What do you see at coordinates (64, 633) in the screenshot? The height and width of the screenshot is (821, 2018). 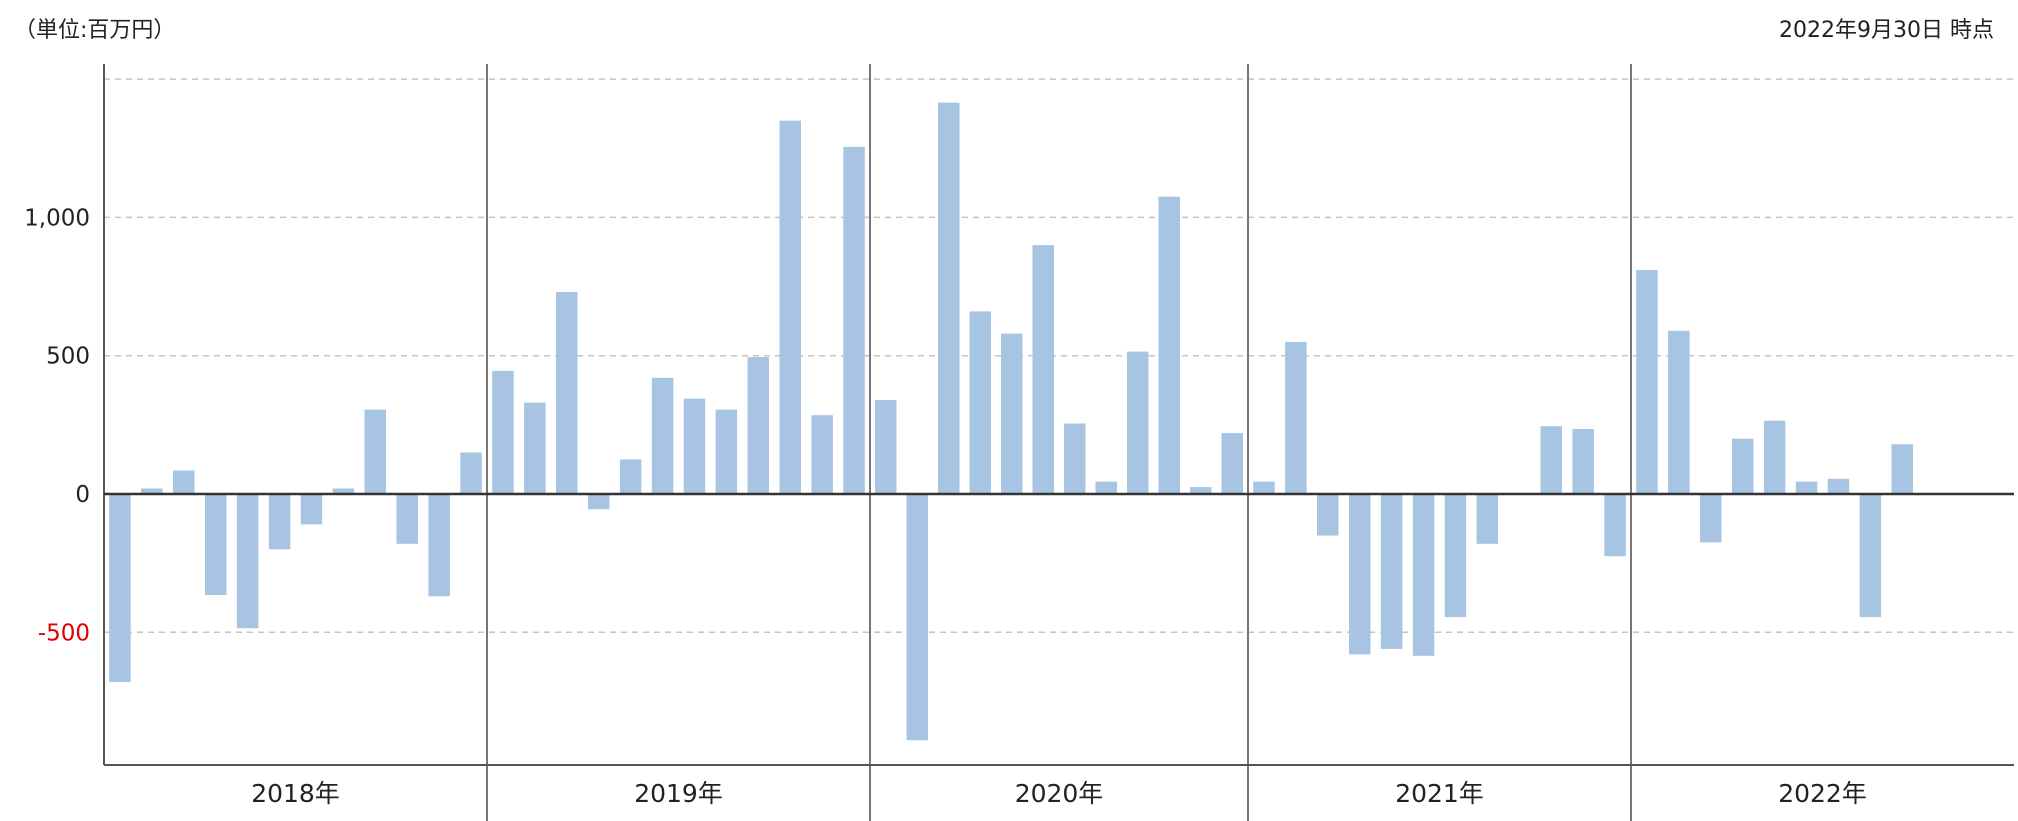 I see `y-tick-label: -500` at bounding box center [64, 633].